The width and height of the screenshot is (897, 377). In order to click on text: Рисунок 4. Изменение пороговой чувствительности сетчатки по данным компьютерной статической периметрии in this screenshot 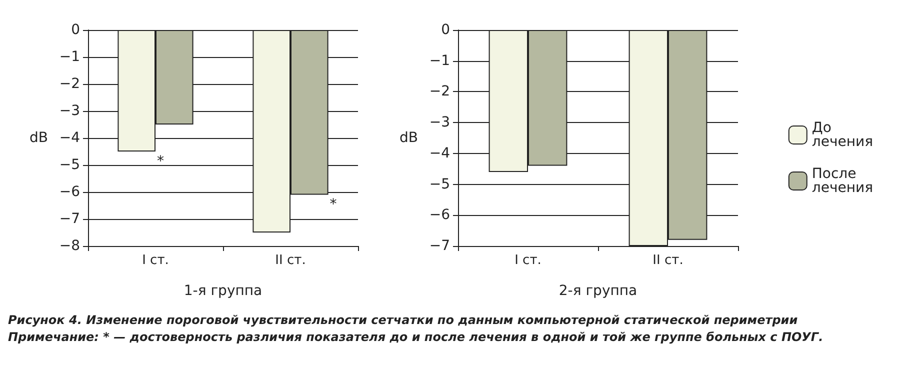, I will do `click(403, 320)`.